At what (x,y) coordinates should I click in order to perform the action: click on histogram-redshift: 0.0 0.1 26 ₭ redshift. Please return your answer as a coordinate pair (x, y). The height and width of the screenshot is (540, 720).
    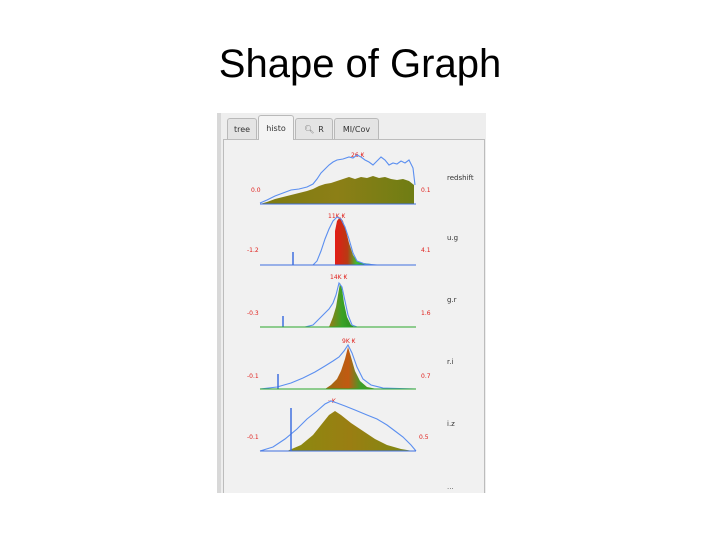
    Looking at the image, I should click on (362, 178).